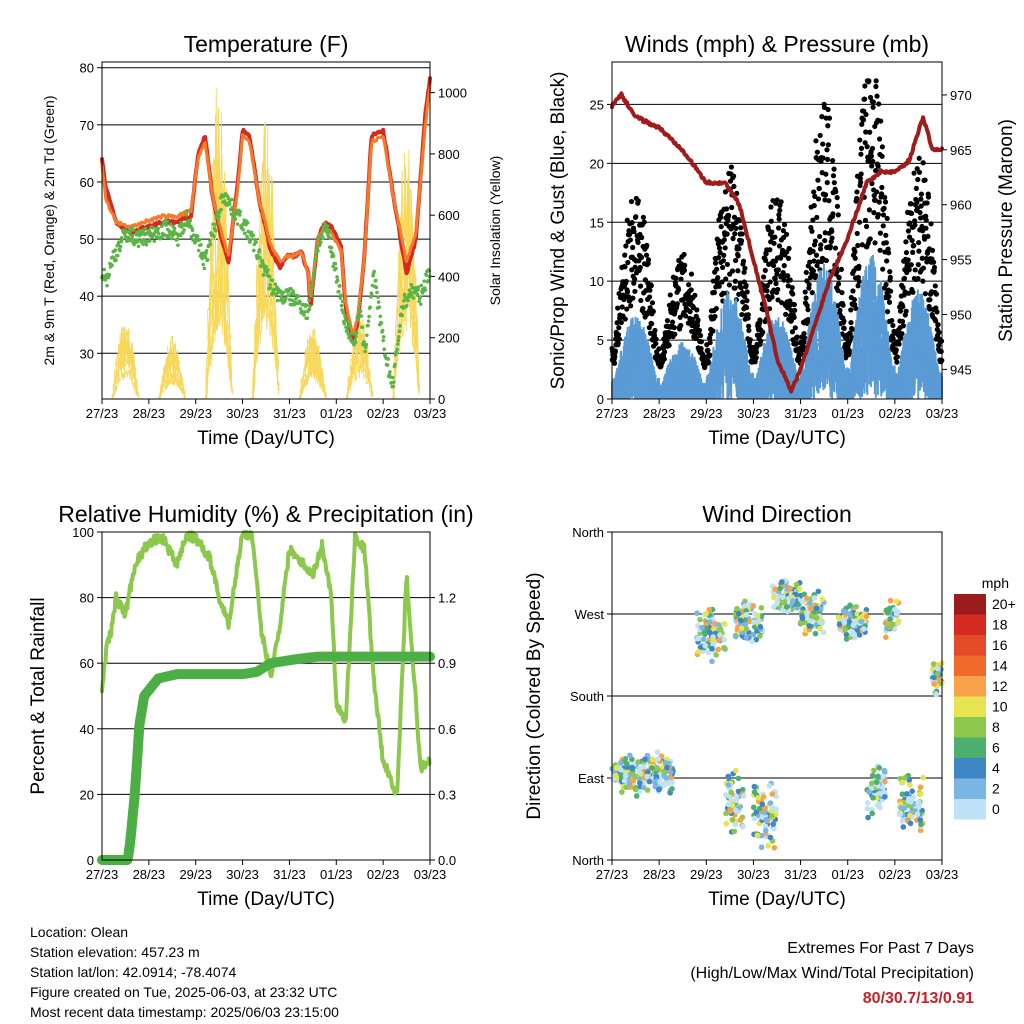 The image size is (1024, 1024). Describe the element at coordinates (149, 874) in the screenshot. I see `panel2-xtick-label: 28/23` at that location.